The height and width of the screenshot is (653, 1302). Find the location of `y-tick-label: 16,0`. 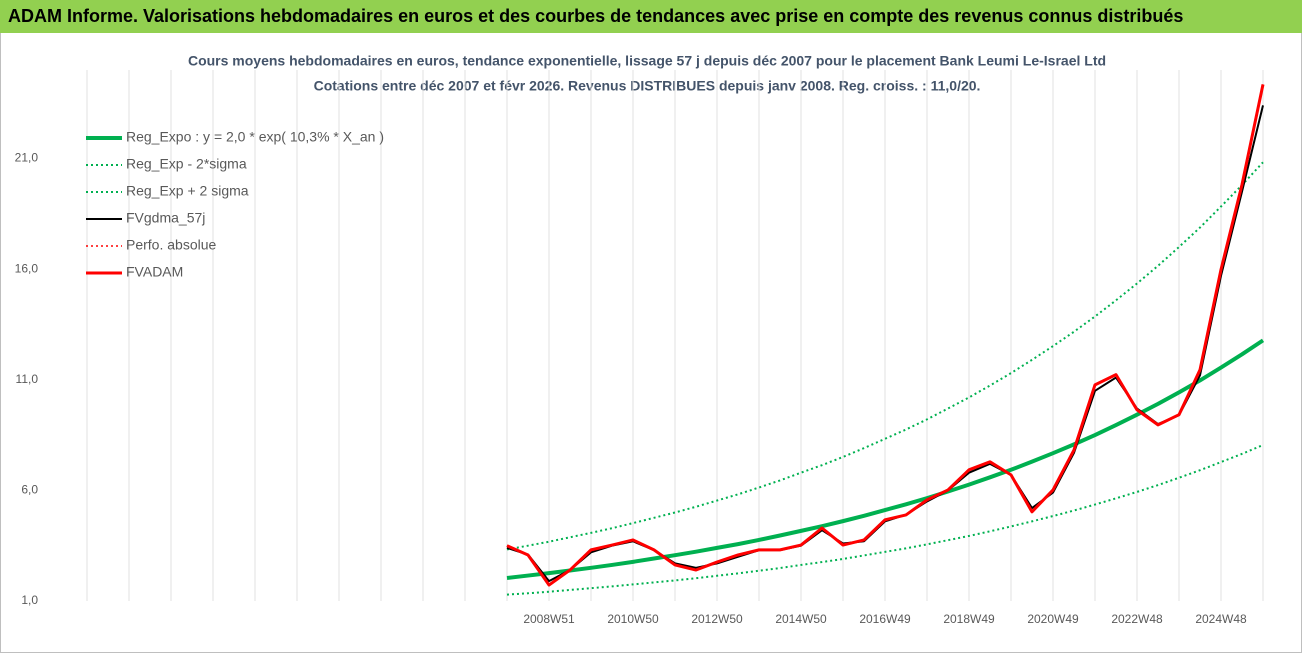

y-tick-label: 16,0 is located at coordinates (27, 268).